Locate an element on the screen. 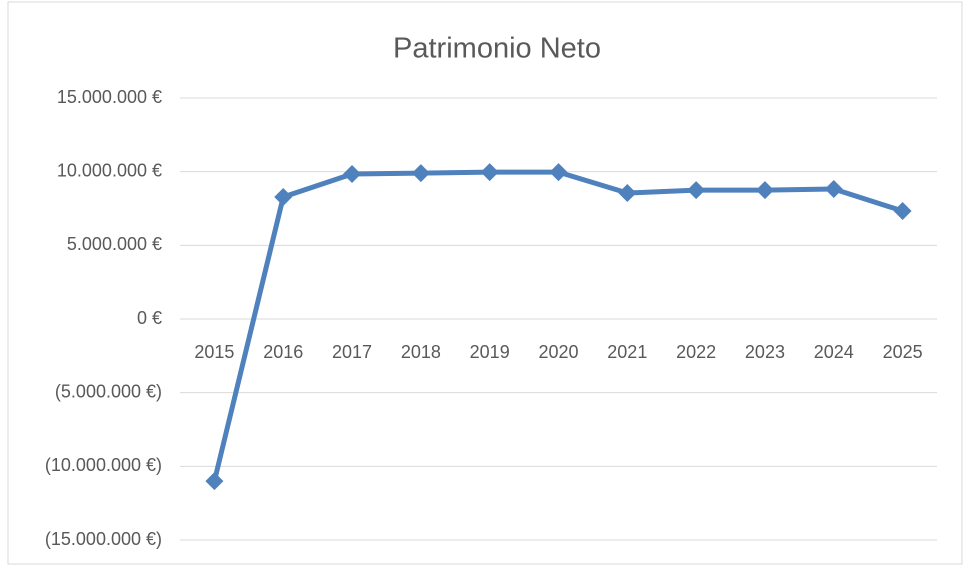 The image size is (964, 566). x-tick-label: 2016 is located at coordinates (283, 352).